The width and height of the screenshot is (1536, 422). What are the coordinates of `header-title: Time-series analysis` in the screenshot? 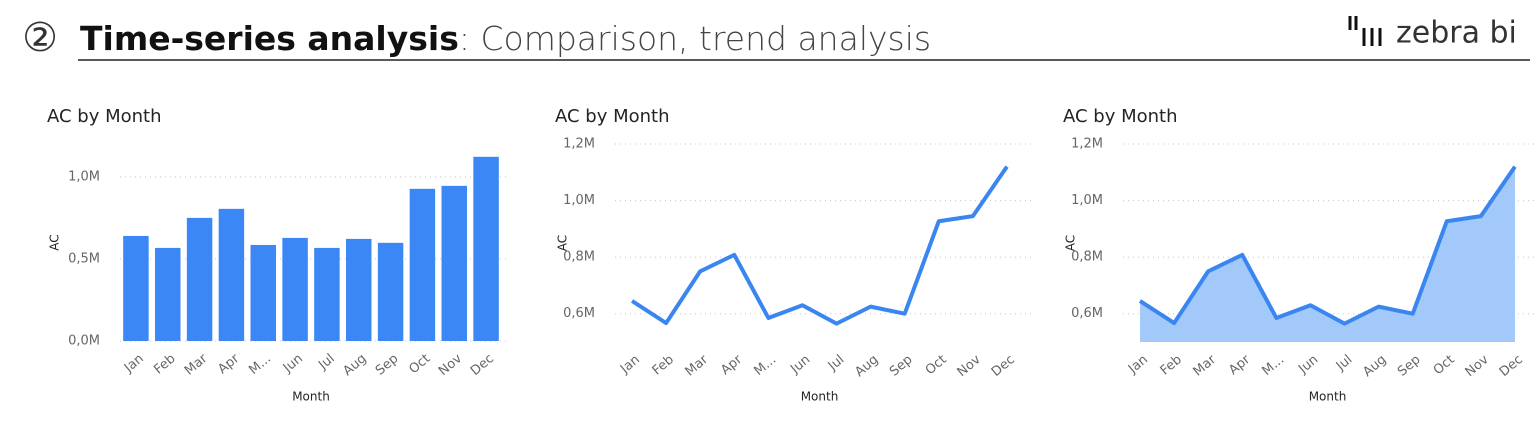 It's located at (269, 38).